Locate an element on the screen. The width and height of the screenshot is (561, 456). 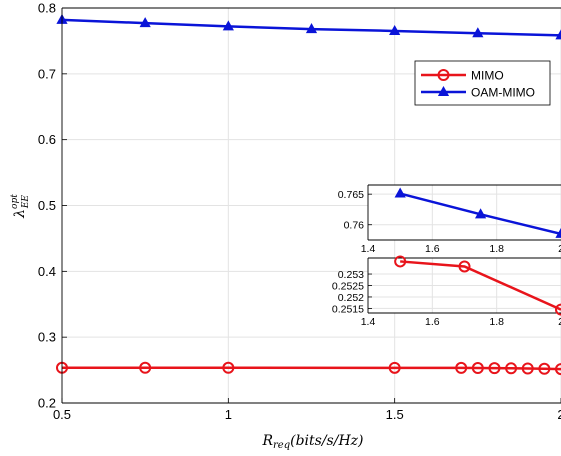
inset-area is located at coordinates (464, 212).